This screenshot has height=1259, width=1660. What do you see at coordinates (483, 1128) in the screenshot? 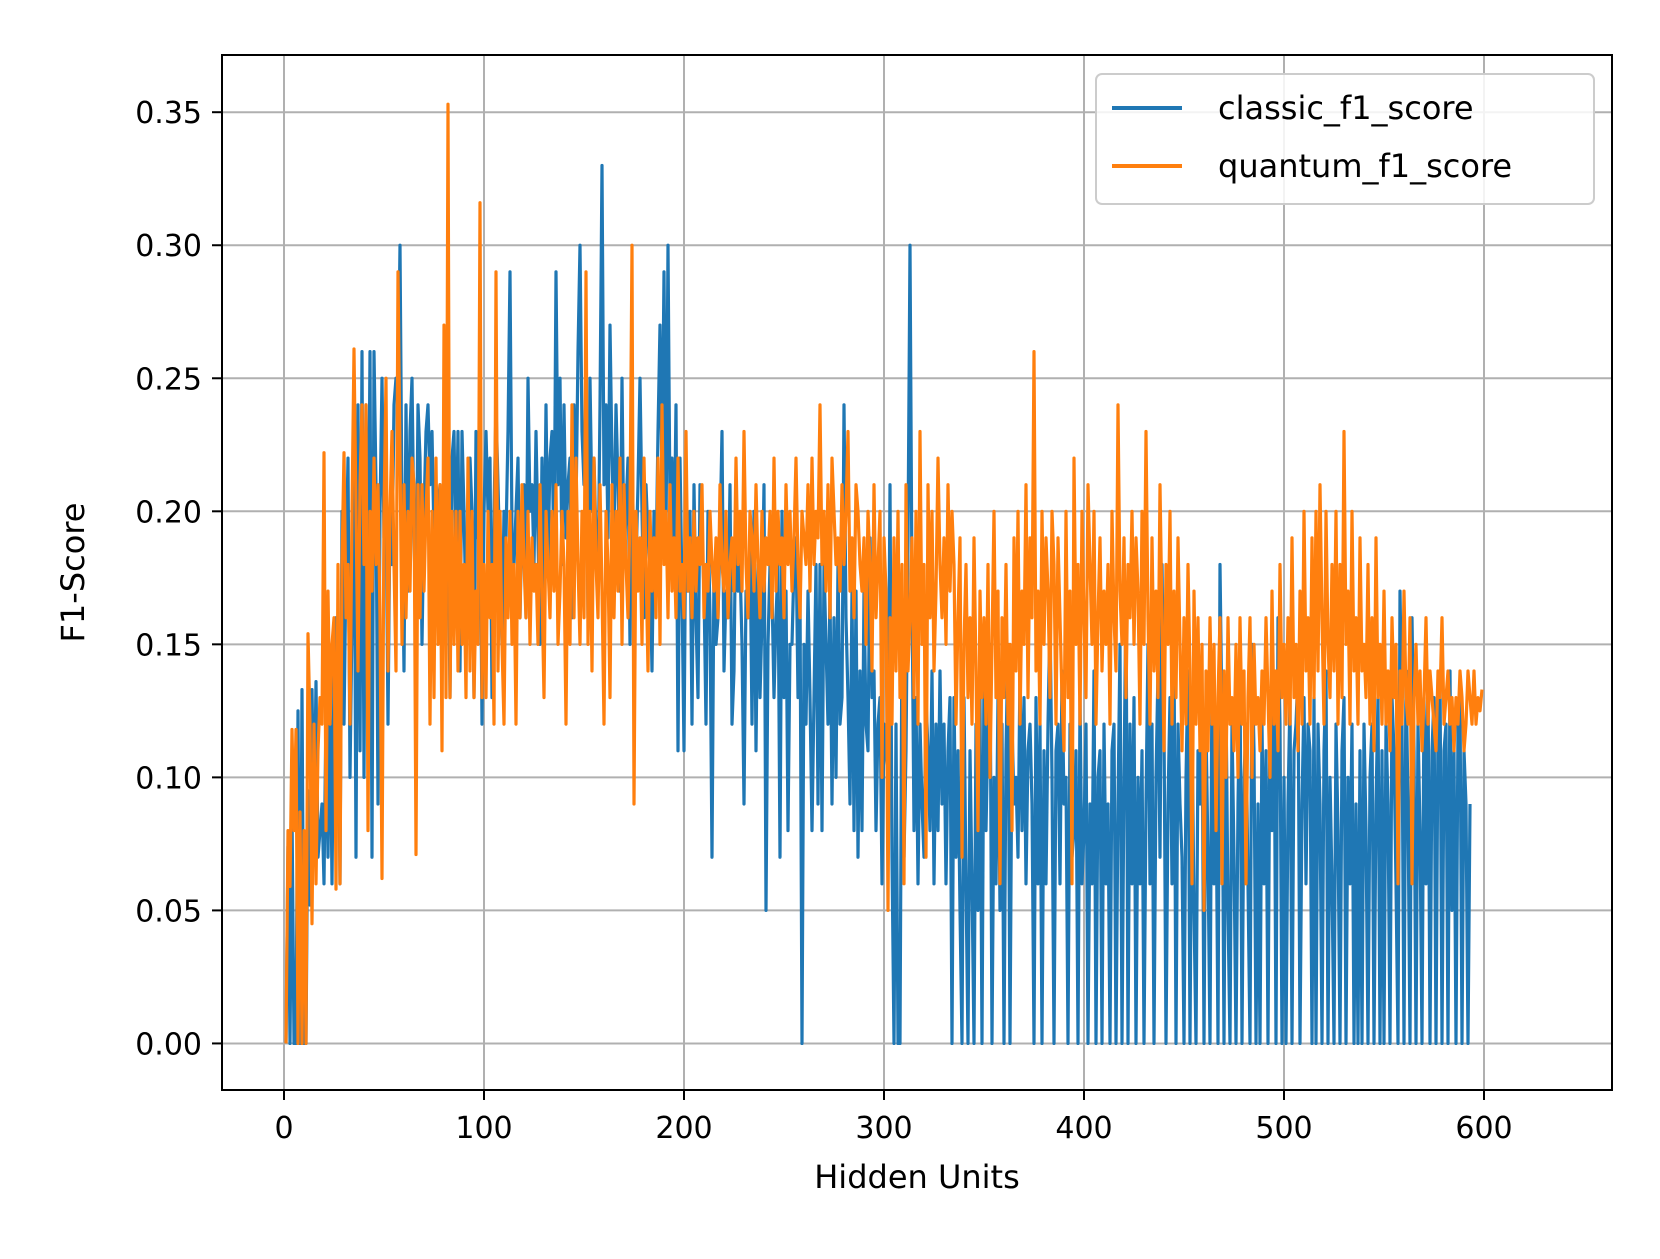
I see `x-tick-label: 100` at bounding box center [483, 1128].